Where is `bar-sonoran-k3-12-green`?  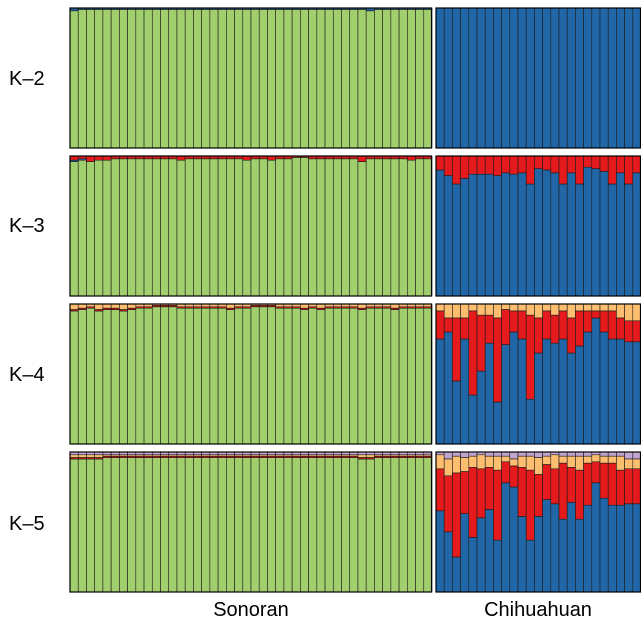
bar-sonoran-k3-12-green is located at coordinates (165, 227).